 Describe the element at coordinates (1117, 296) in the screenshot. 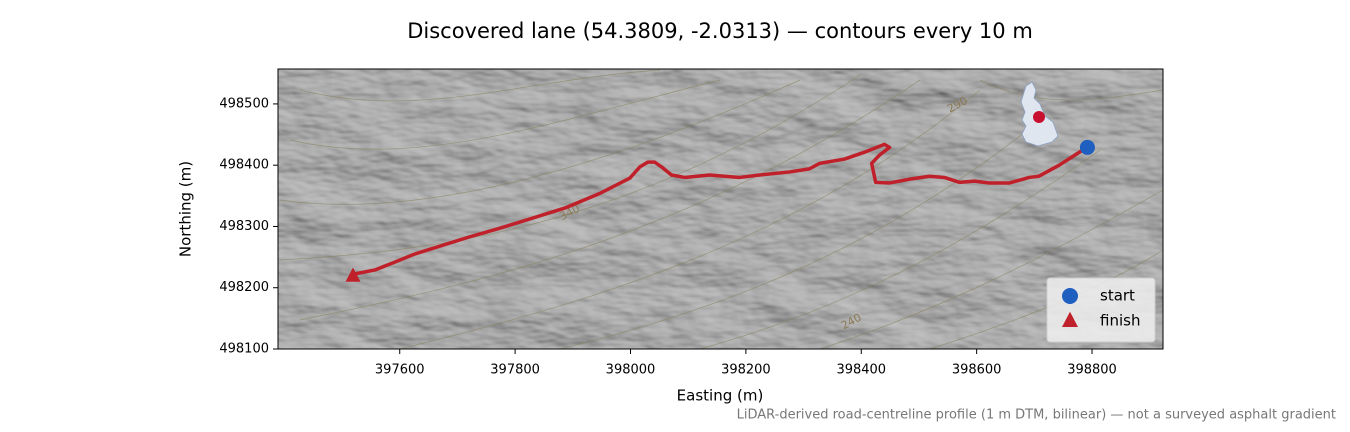

I see `legend-label: start` at that location.